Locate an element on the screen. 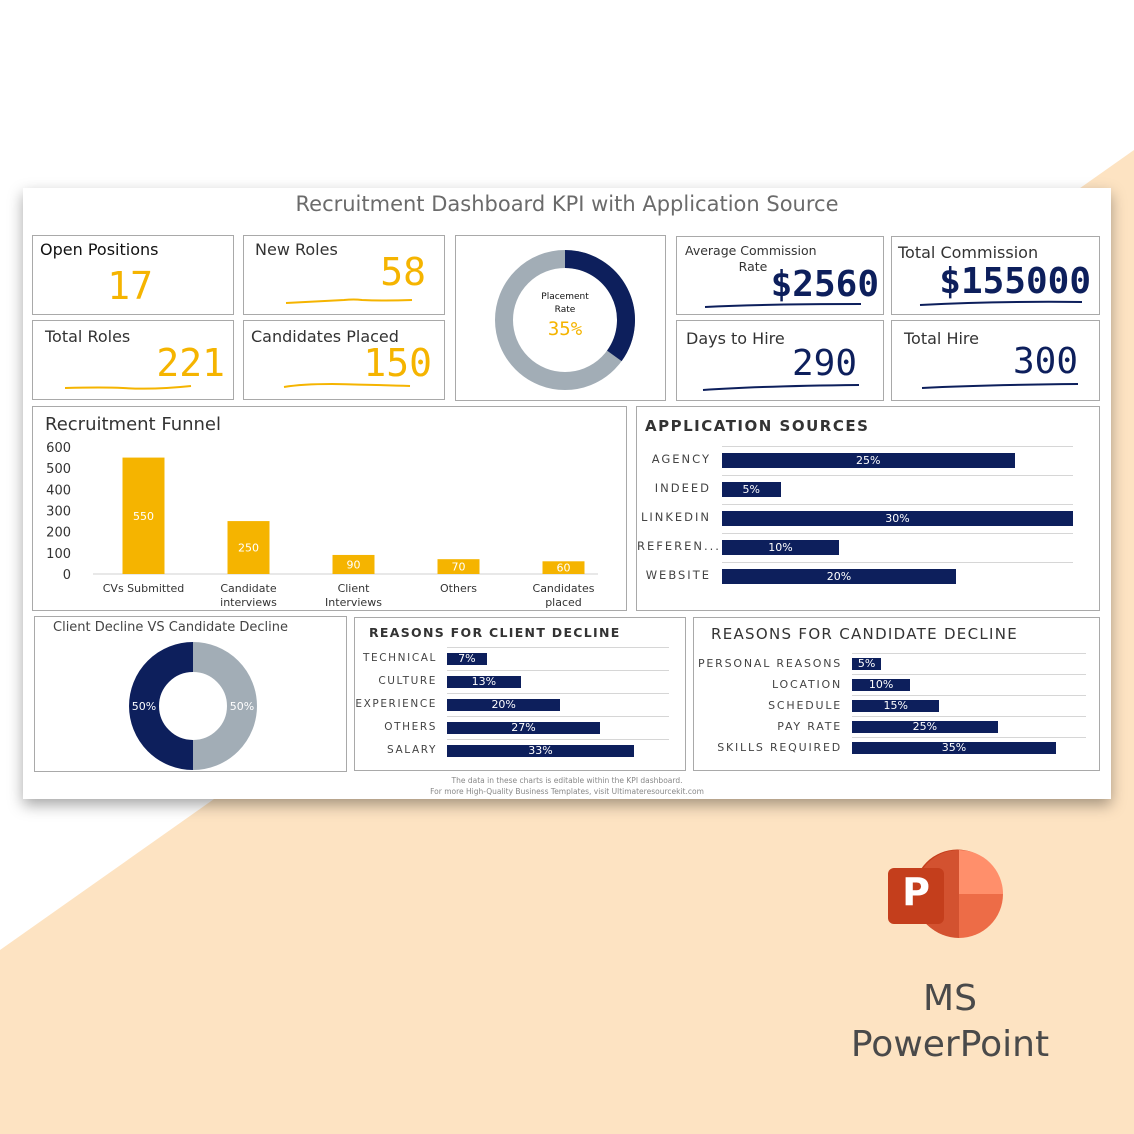  branding-powerpoint: PowerPoint is located at coordinates (950, 1044).